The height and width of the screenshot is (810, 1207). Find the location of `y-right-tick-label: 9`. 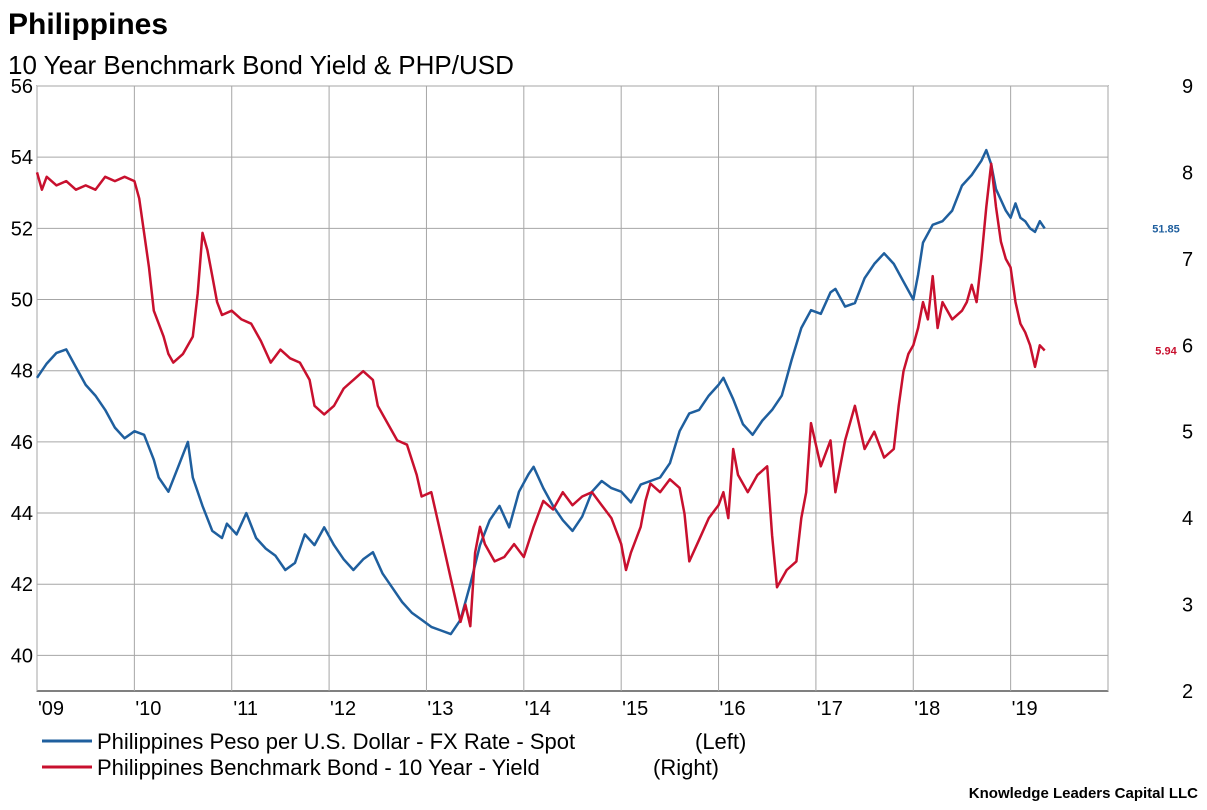

y-right-tick-label: 9 is located at coordinates (1187, 87).